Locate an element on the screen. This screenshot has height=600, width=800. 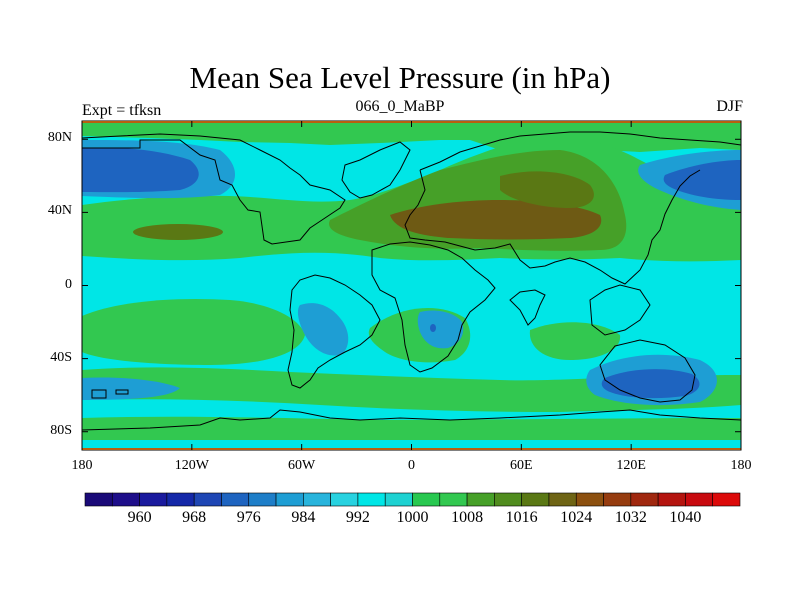
colorbar-label: 1016 is located at coordinates (521, 517).